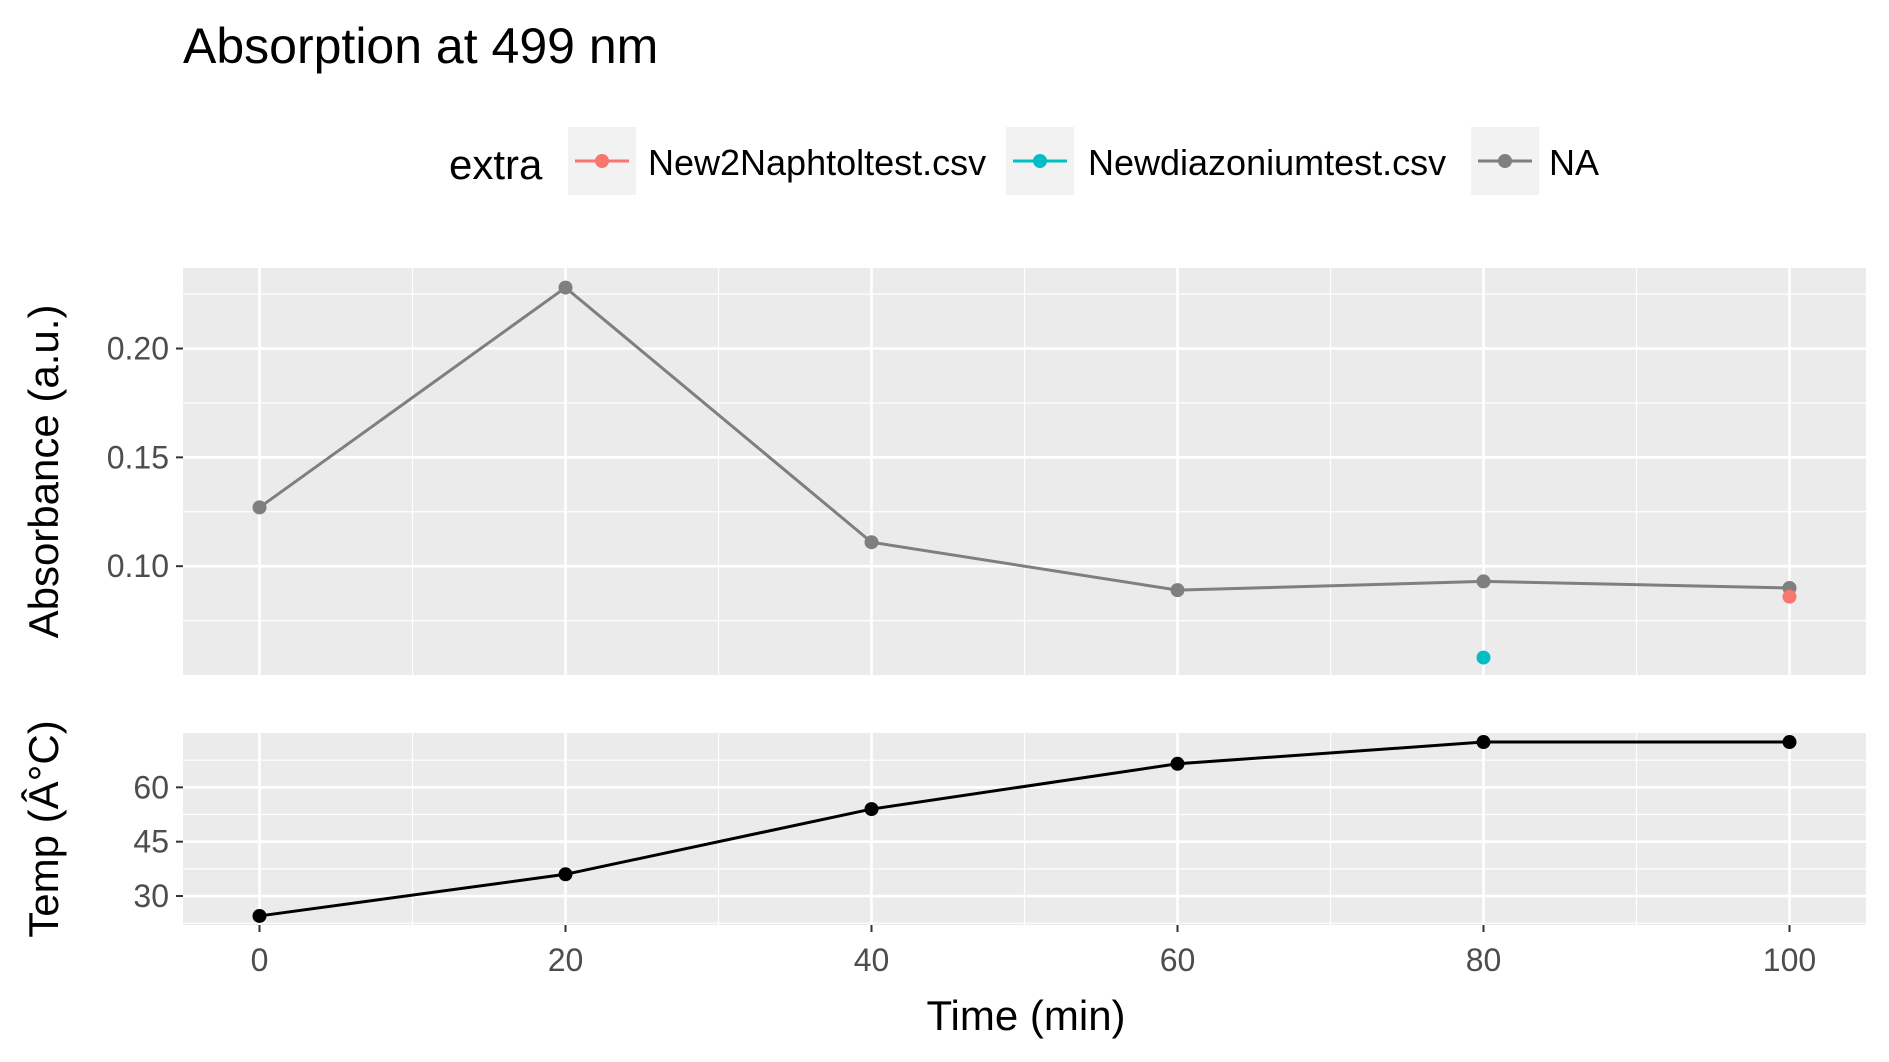 The width and height of the screenshot is (1889, 1062). What do you see at coordinates (1789, 960) in the screenshot?
I see `x-tick-label: 100` at bounding box center [1789, 960].